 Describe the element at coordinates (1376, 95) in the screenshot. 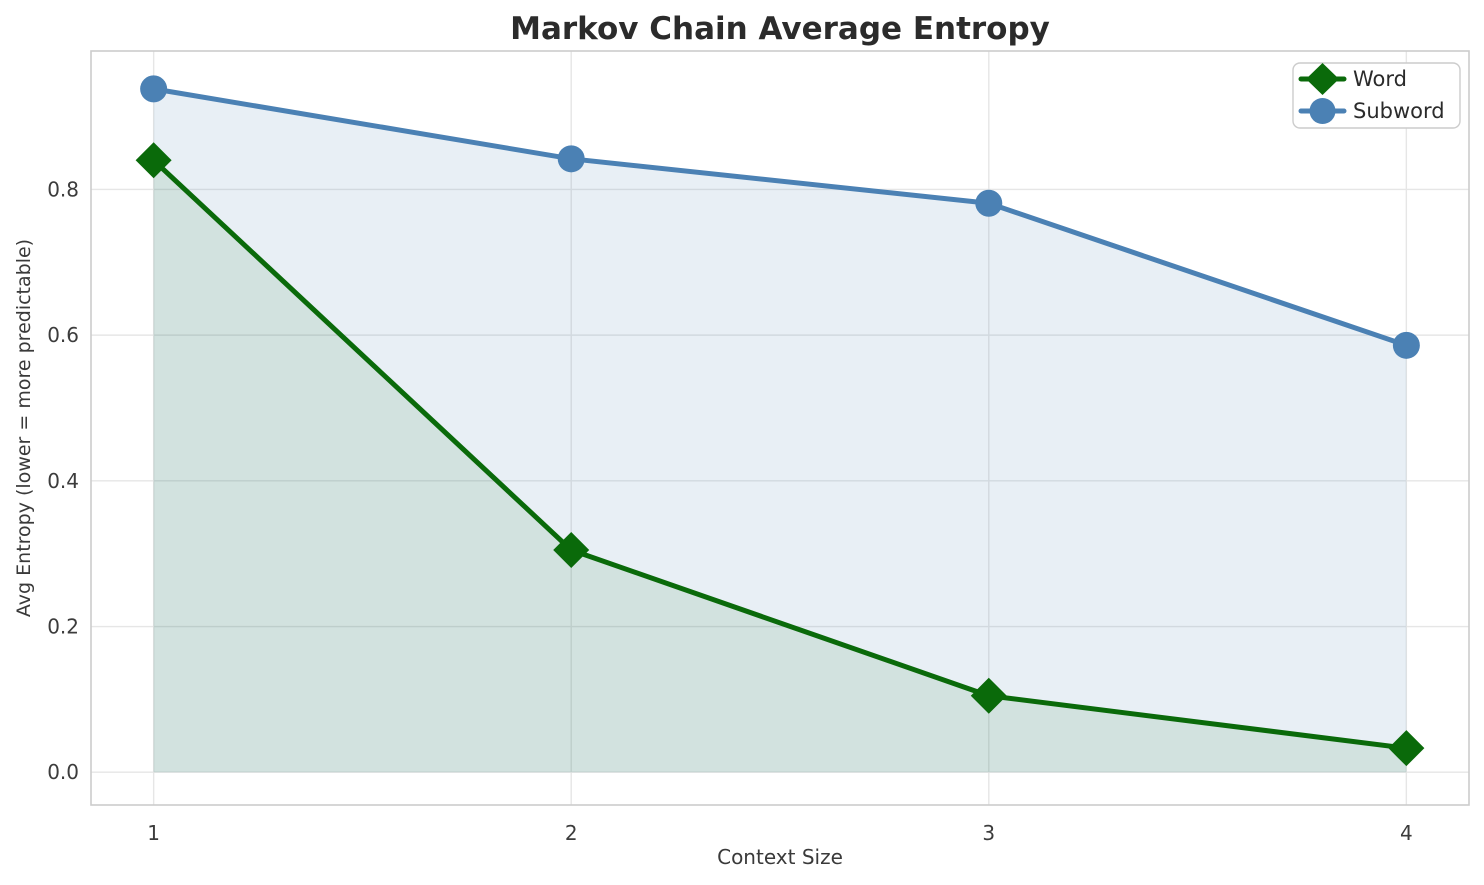

I see `legend: Word Subword` at that location.